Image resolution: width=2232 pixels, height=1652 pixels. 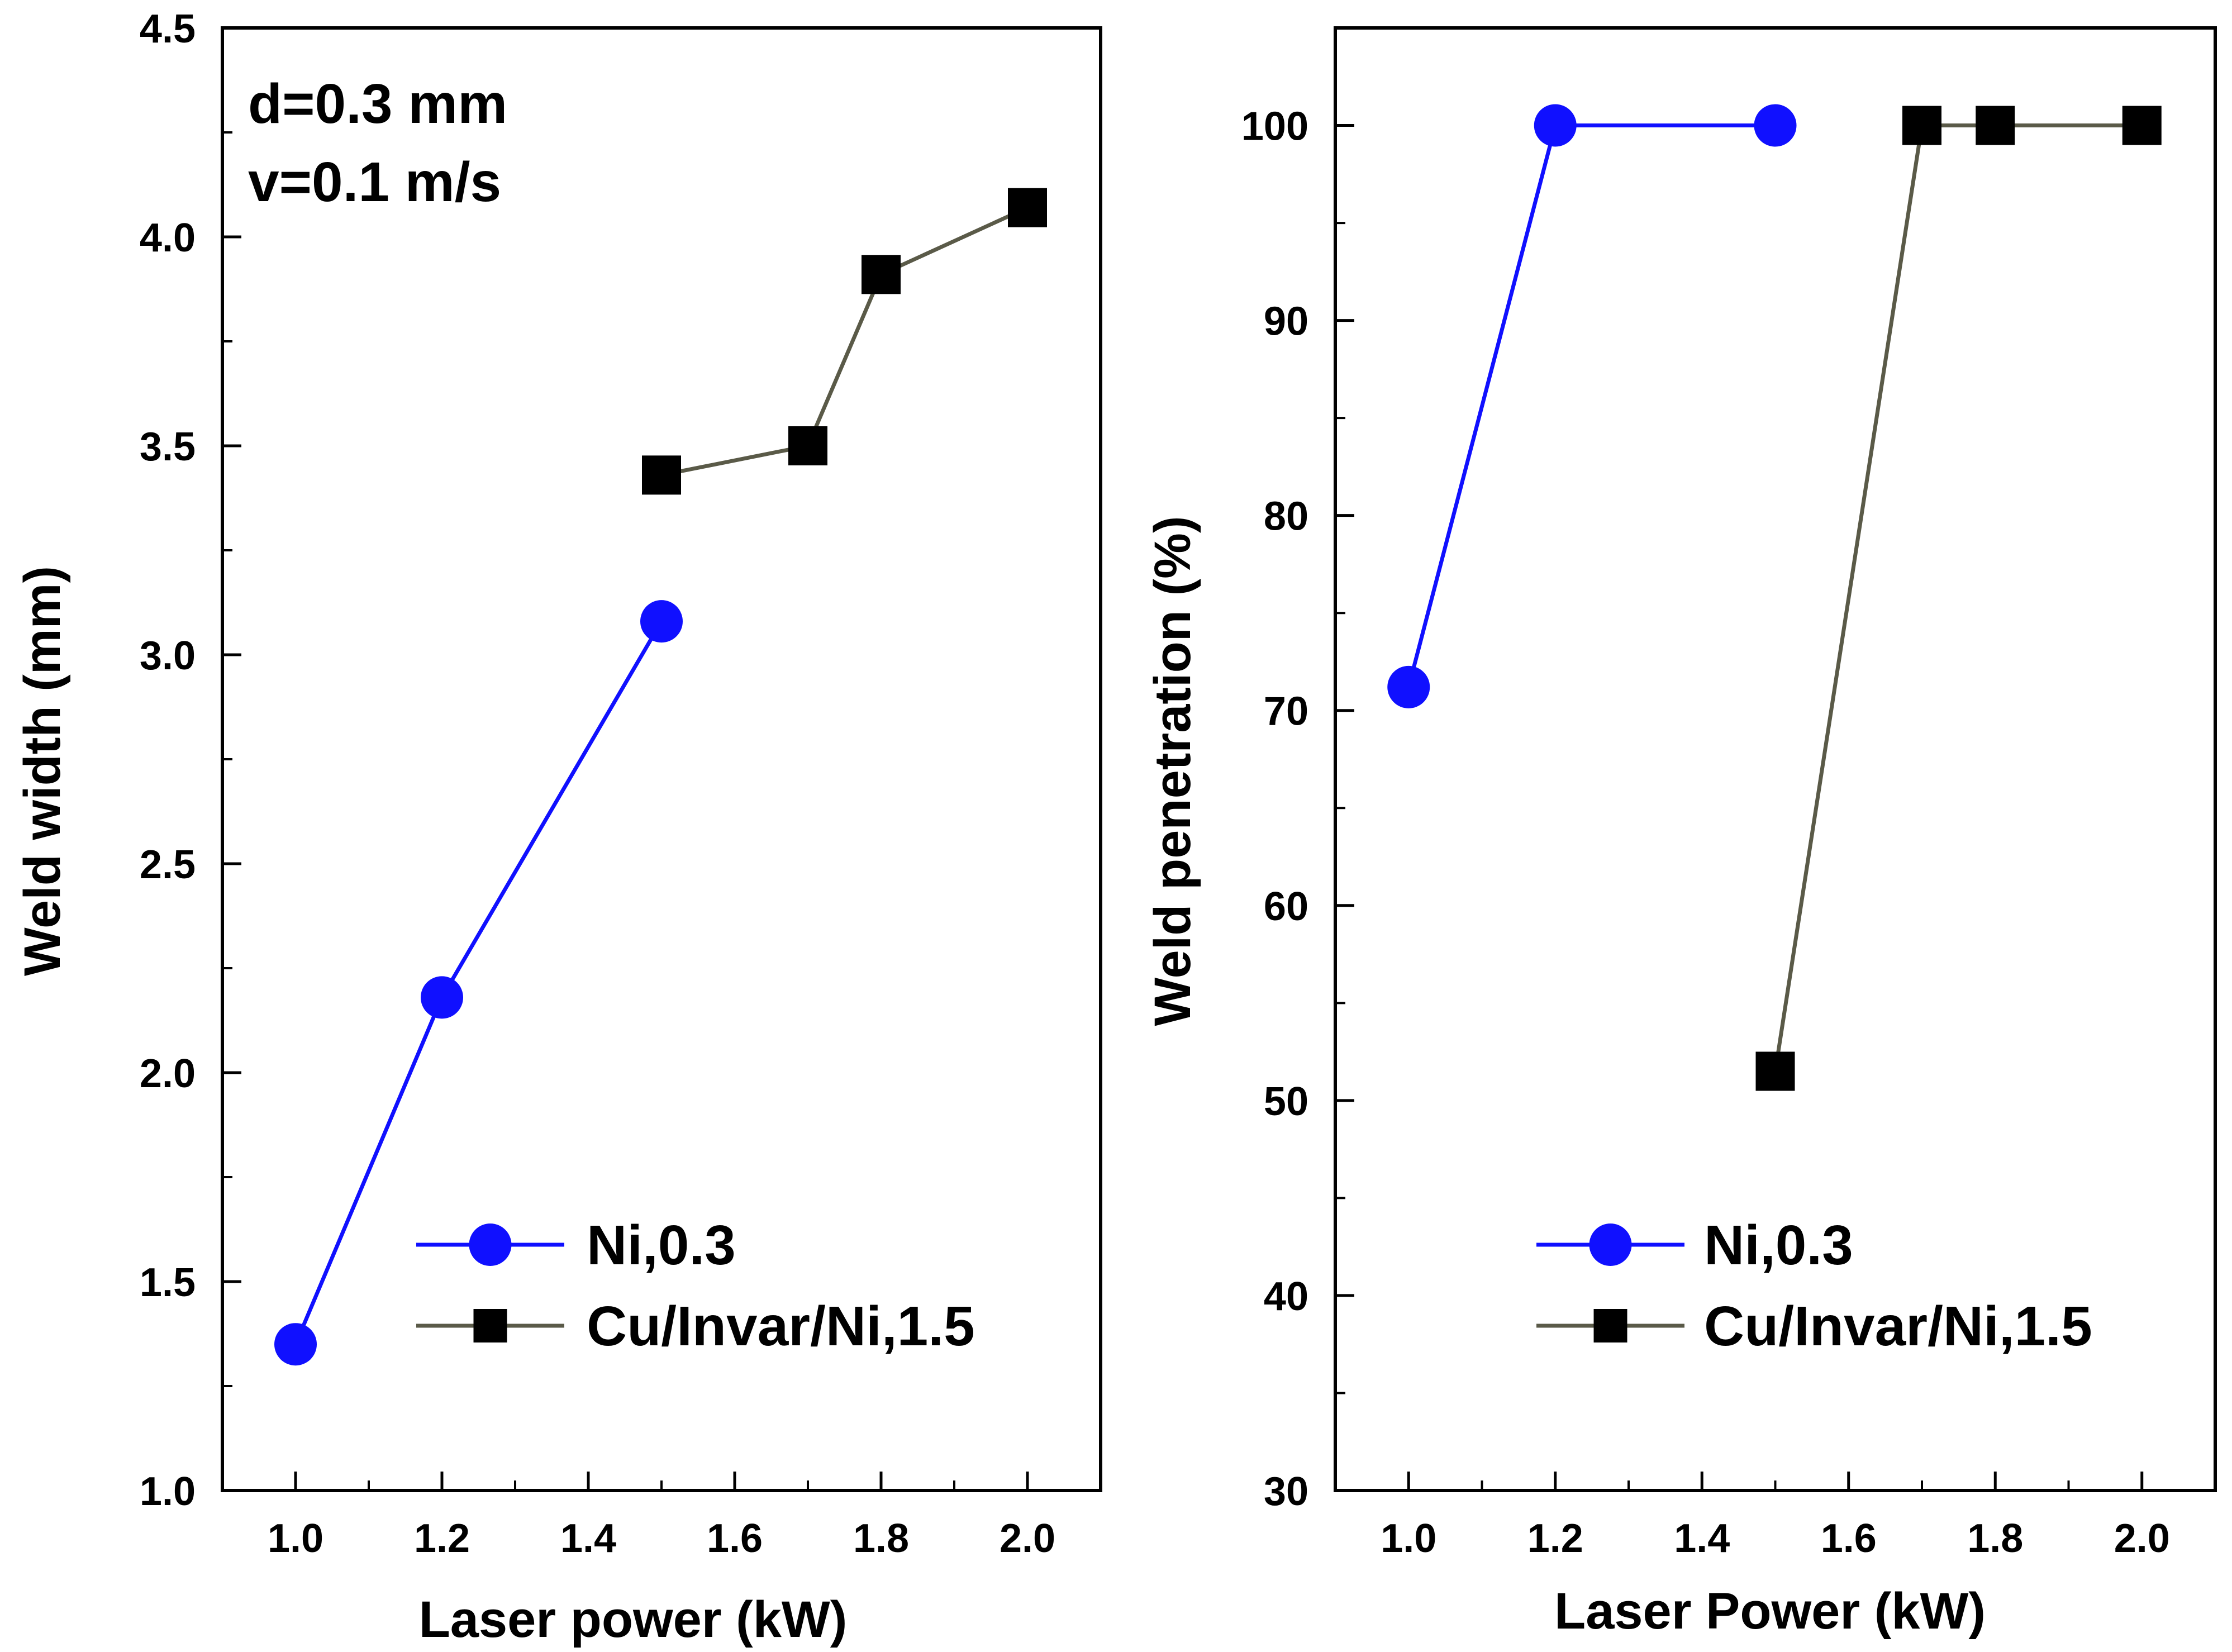 What do you see at coordinates (1770, 1611) in the screenshot?
I see `x-axis-label: Laser Power (kW)` at bounding box center [1770, 1611].